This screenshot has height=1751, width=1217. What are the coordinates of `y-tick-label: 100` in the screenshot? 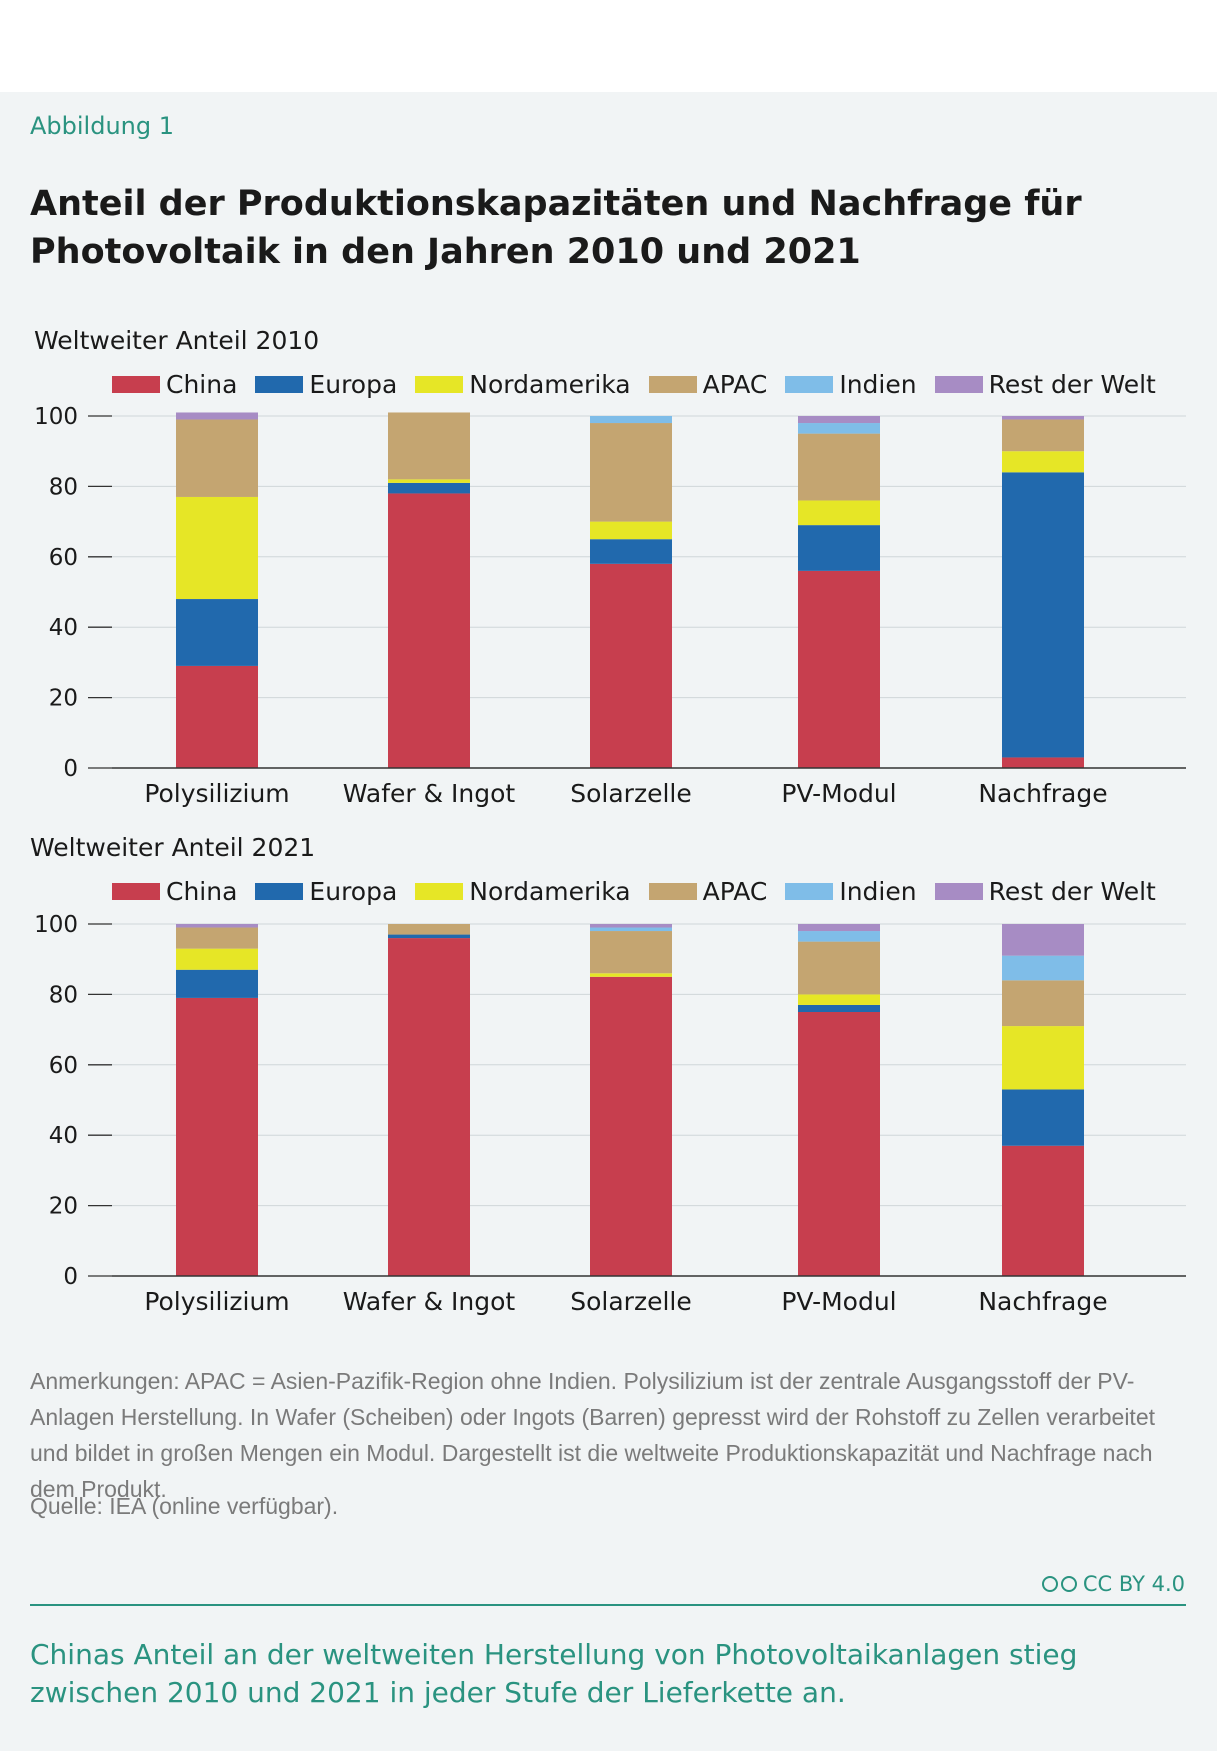 It's located at (56, 925).